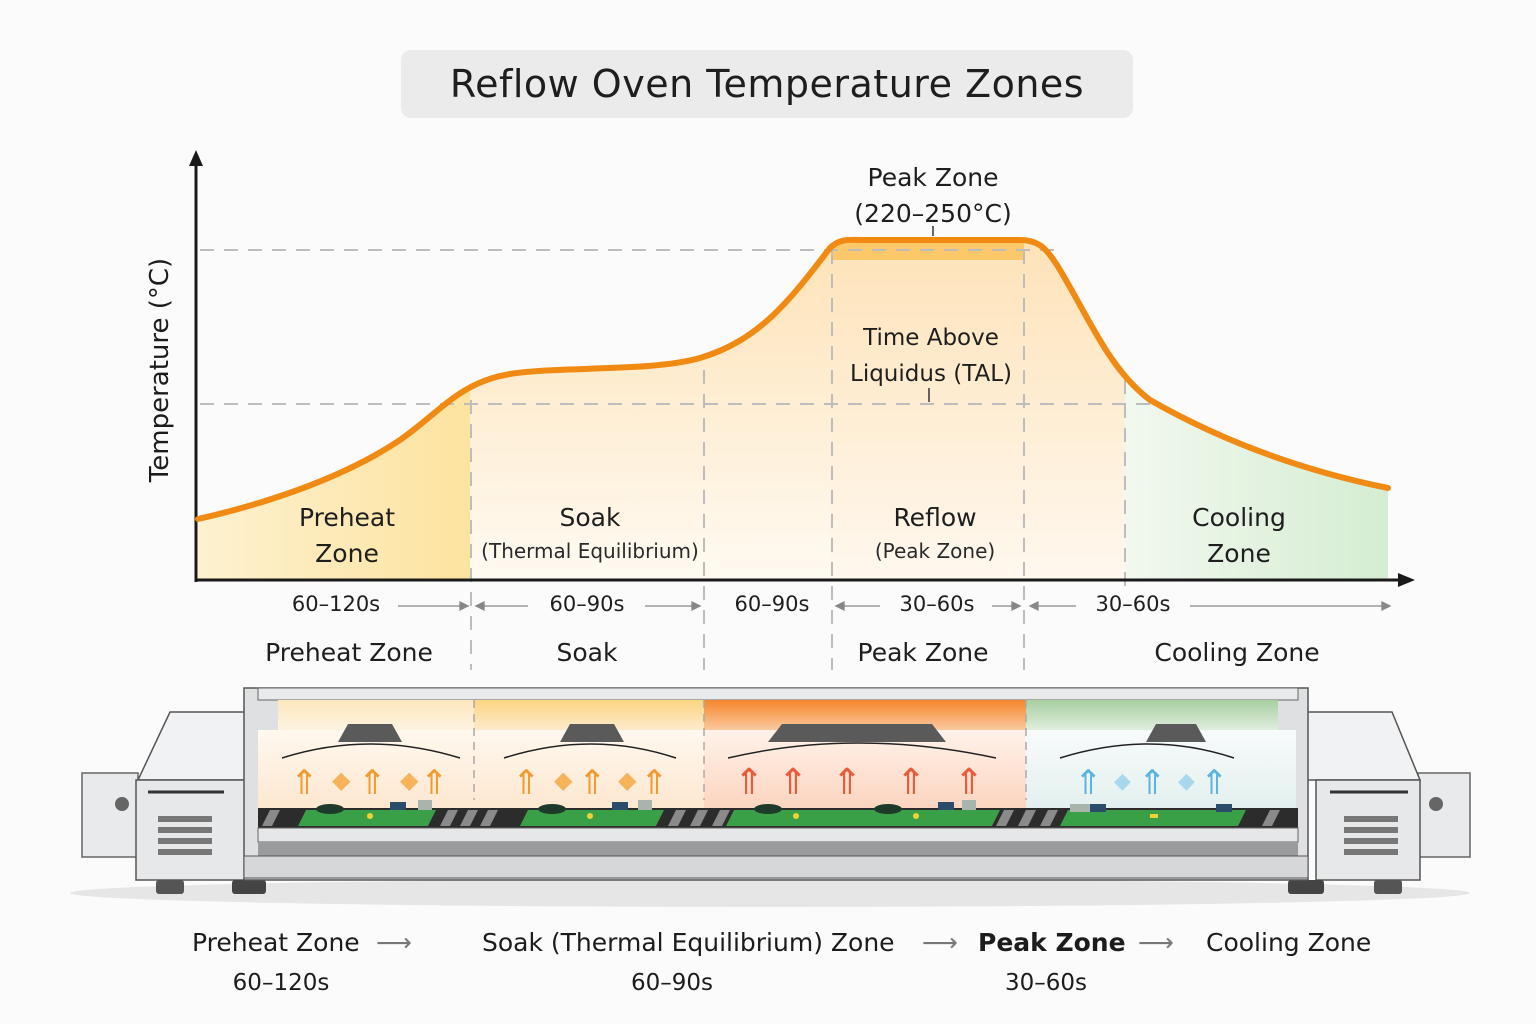 The width and height of the screenshot is (1536, 1024). I want to click on under-label-peak: Peak Zone, so click(923, 652).